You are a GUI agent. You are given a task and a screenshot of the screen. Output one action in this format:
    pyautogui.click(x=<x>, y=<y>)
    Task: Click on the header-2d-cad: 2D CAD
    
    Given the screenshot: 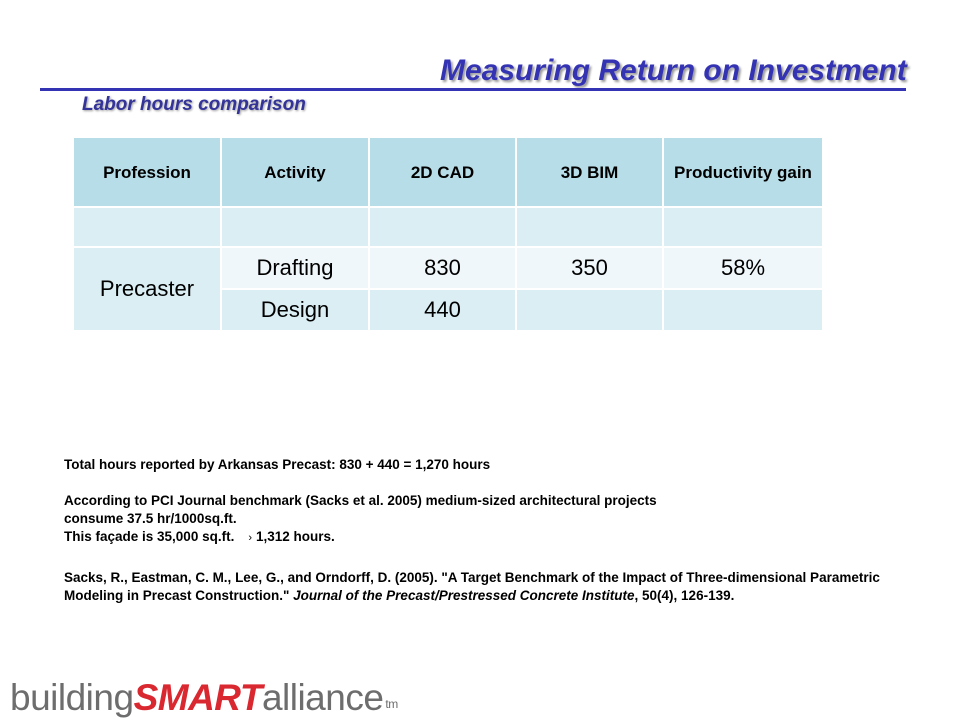 What is the action you would take?
    pyautogui.click(x=442, y=172)
    